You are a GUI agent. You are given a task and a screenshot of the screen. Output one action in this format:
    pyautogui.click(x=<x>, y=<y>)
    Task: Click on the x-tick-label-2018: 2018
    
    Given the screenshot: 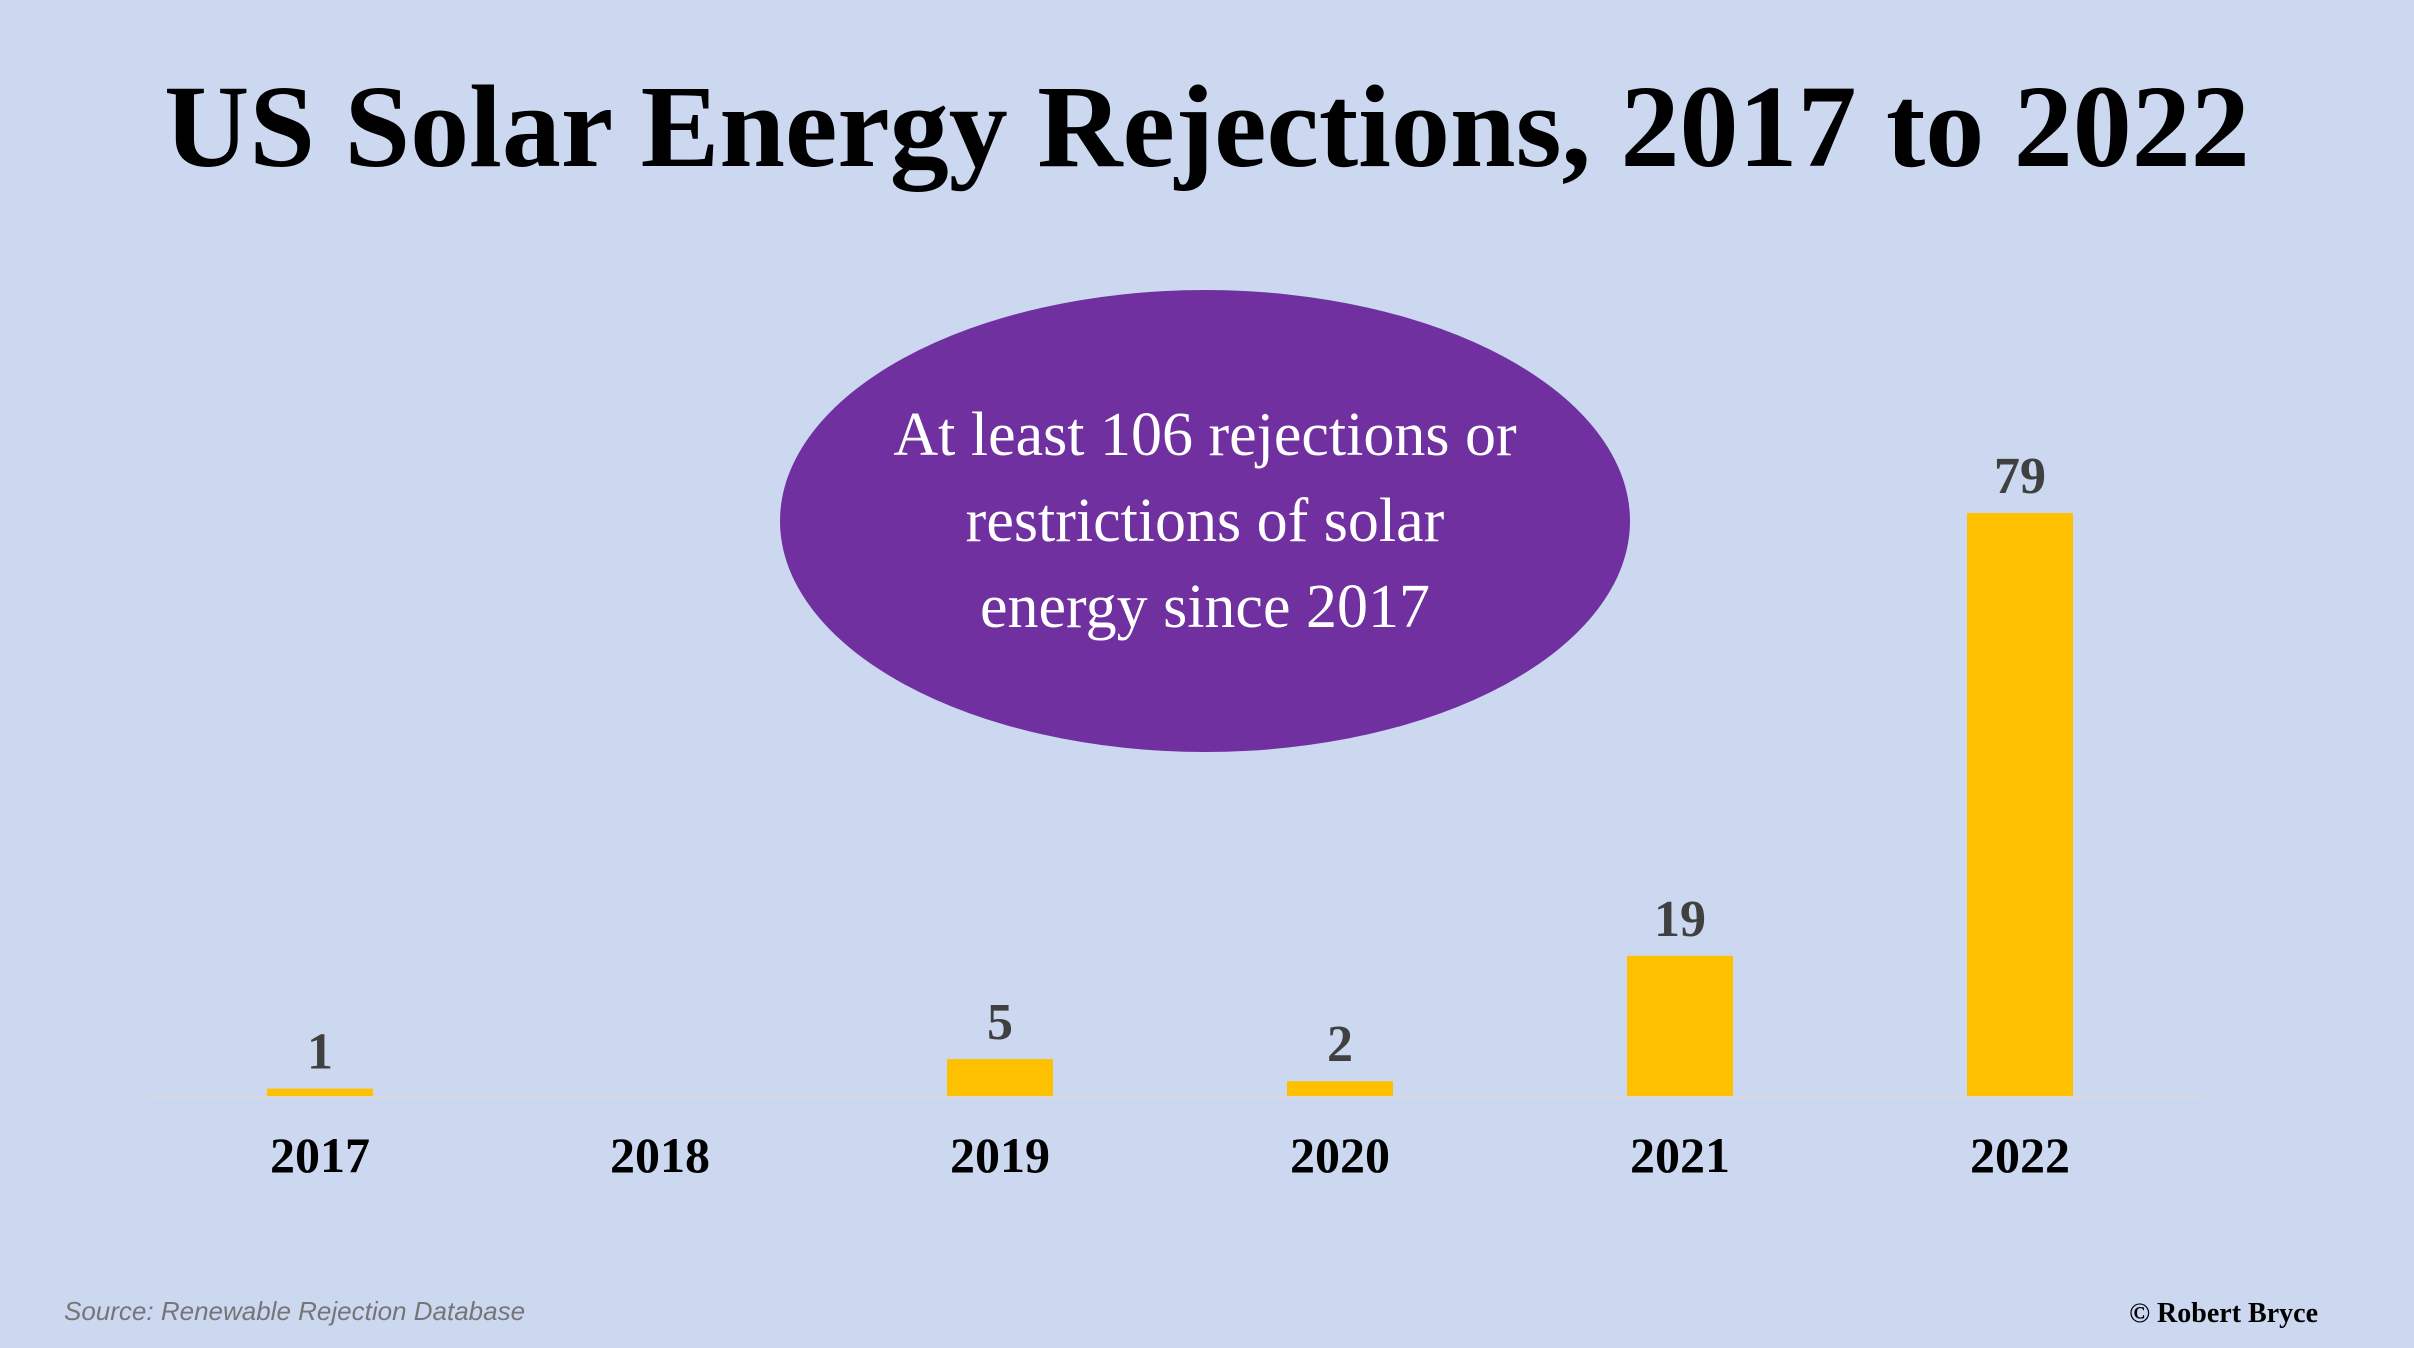 What is the action you would take?
    pyautogui.click(x=660, y=1155)
    